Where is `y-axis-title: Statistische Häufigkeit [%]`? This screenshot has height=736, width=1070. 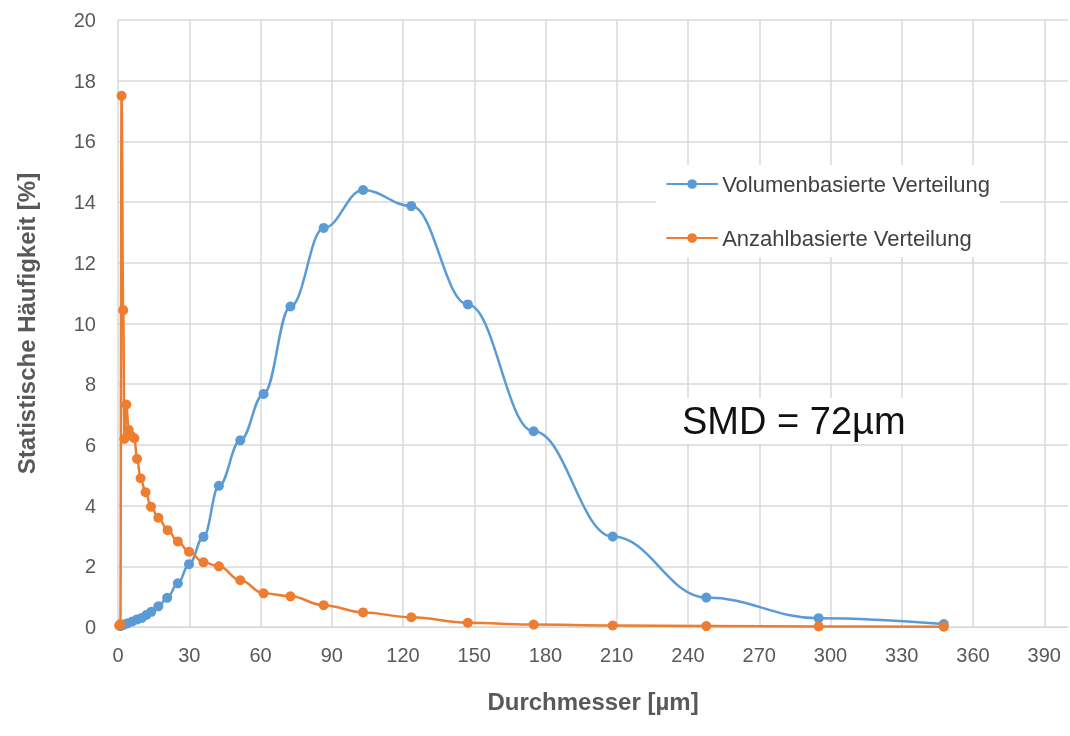 y-axis-title: Statistische Häufigkeit [%] is located at coordinates (26, 323).